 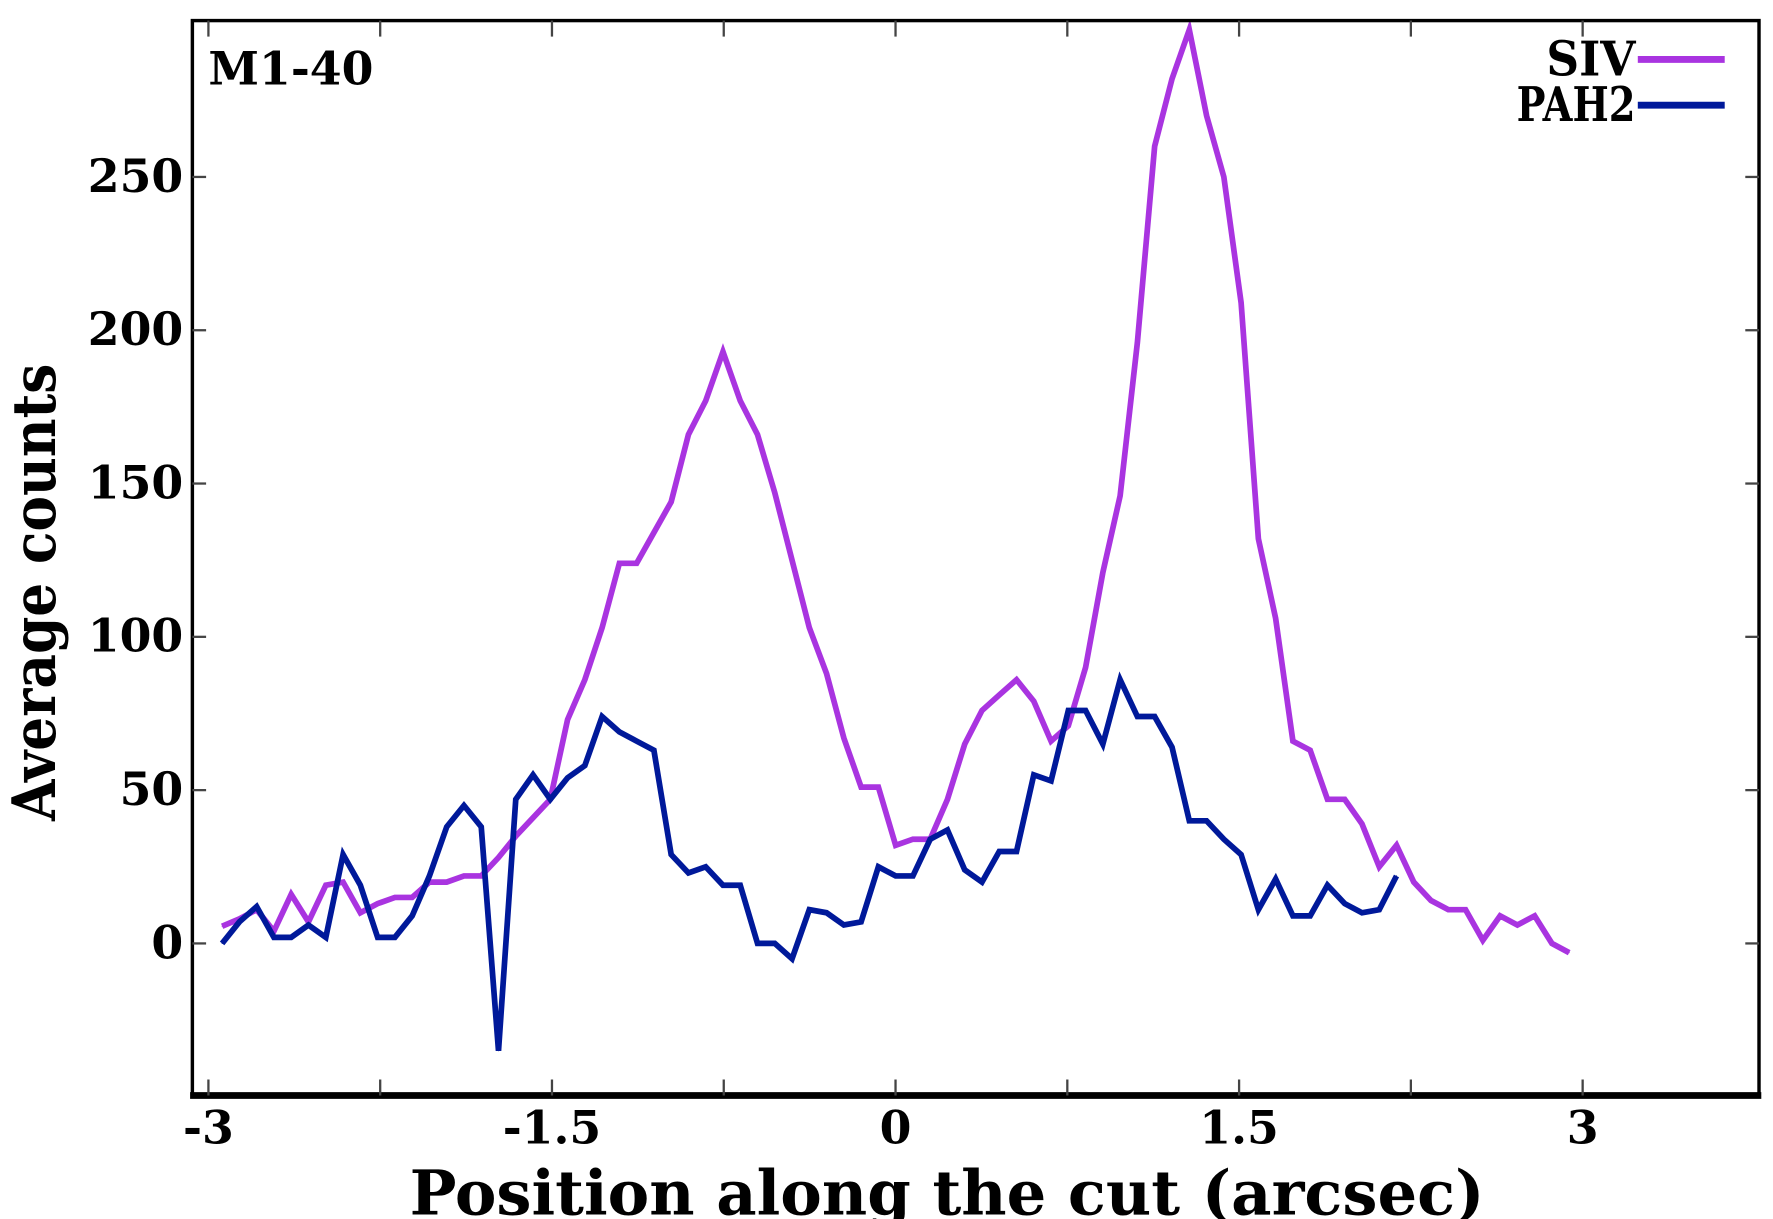 I want to click on legend-label: SIV, so click(x=1591, y=59).